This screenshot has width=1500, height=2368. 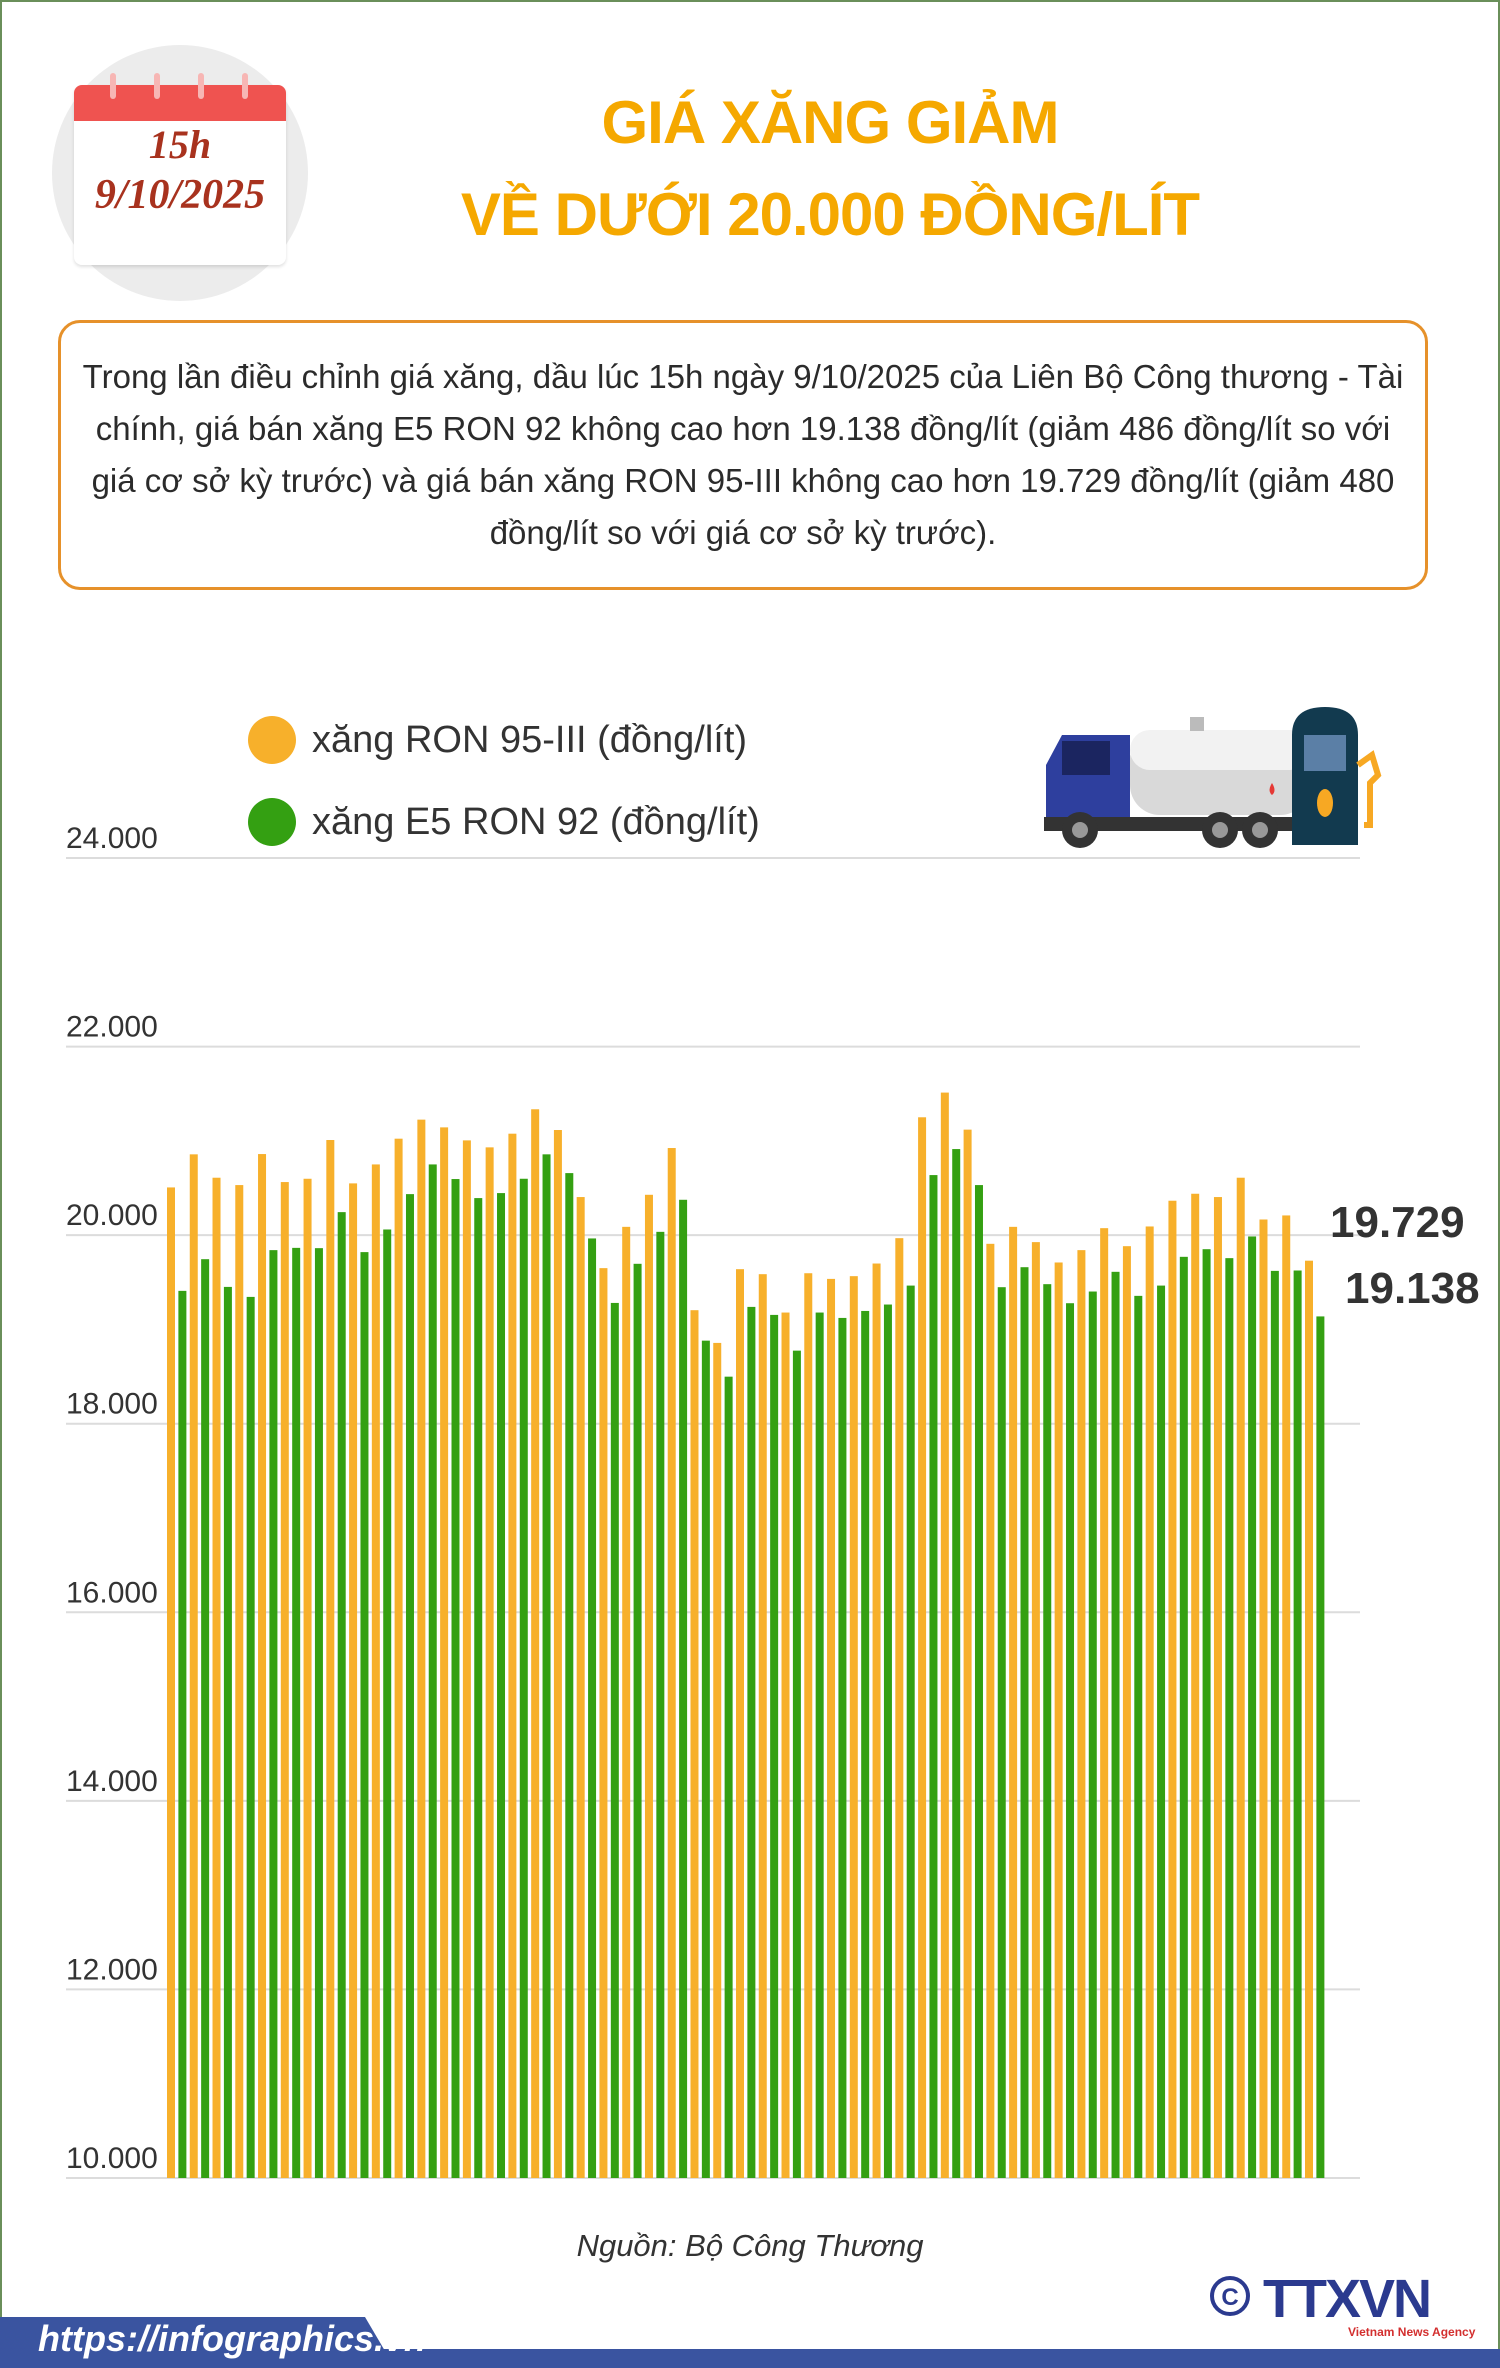 I want to click on fuel-truck-icon, so click(x=1179, y=782).